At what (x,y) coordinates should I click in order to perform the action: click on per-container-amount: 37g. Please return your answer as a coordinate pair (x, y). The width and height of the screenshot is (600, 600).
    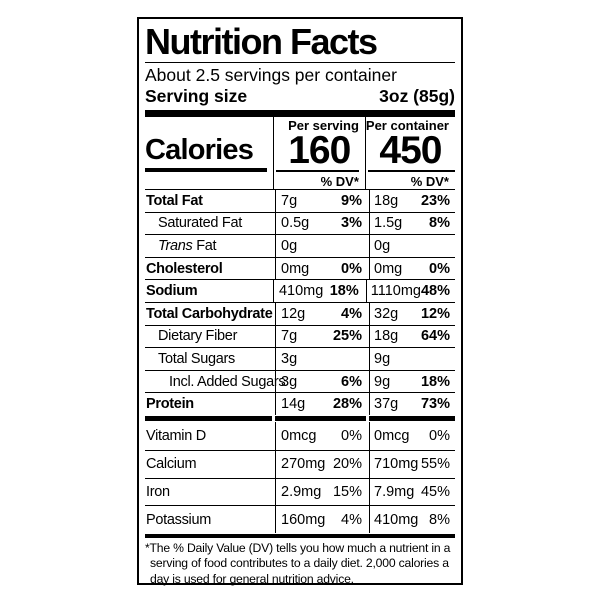
    Looking at the image, I should click on (386, 404).